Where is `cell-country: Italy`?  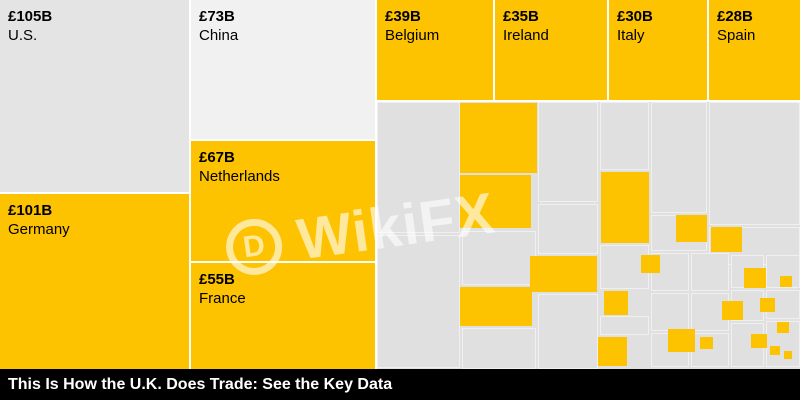 cell-country: Italy is located at coordinates (631, 35).